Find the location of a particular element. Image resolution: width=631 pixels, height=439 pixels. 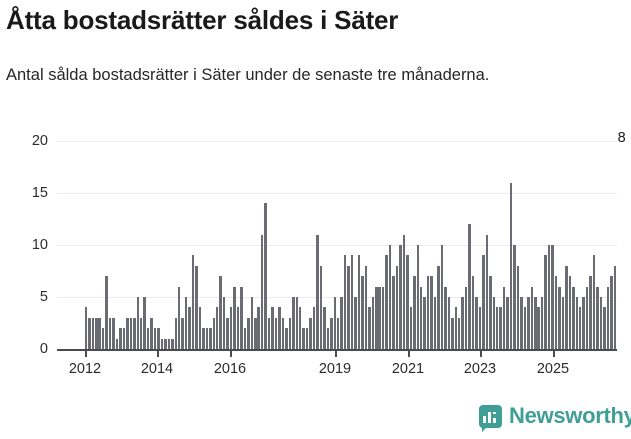

newsworthy-logo: Newsworthy is located at coordinates (555, 417).